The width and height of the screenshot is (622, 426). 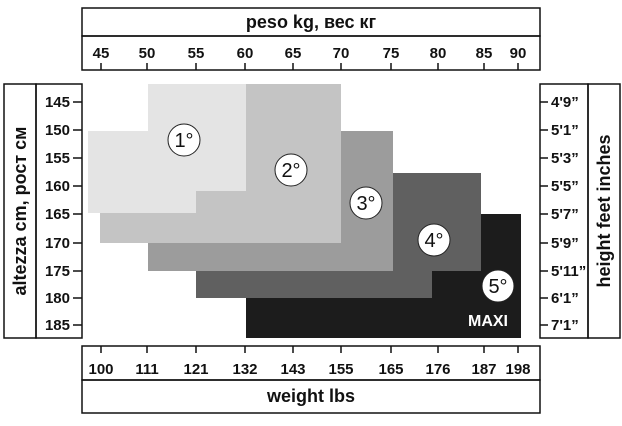 What do you see at coordinates (57, 298) in the screenshot?
I see `left-tick-label: 180` at bounding box center [57, 298].